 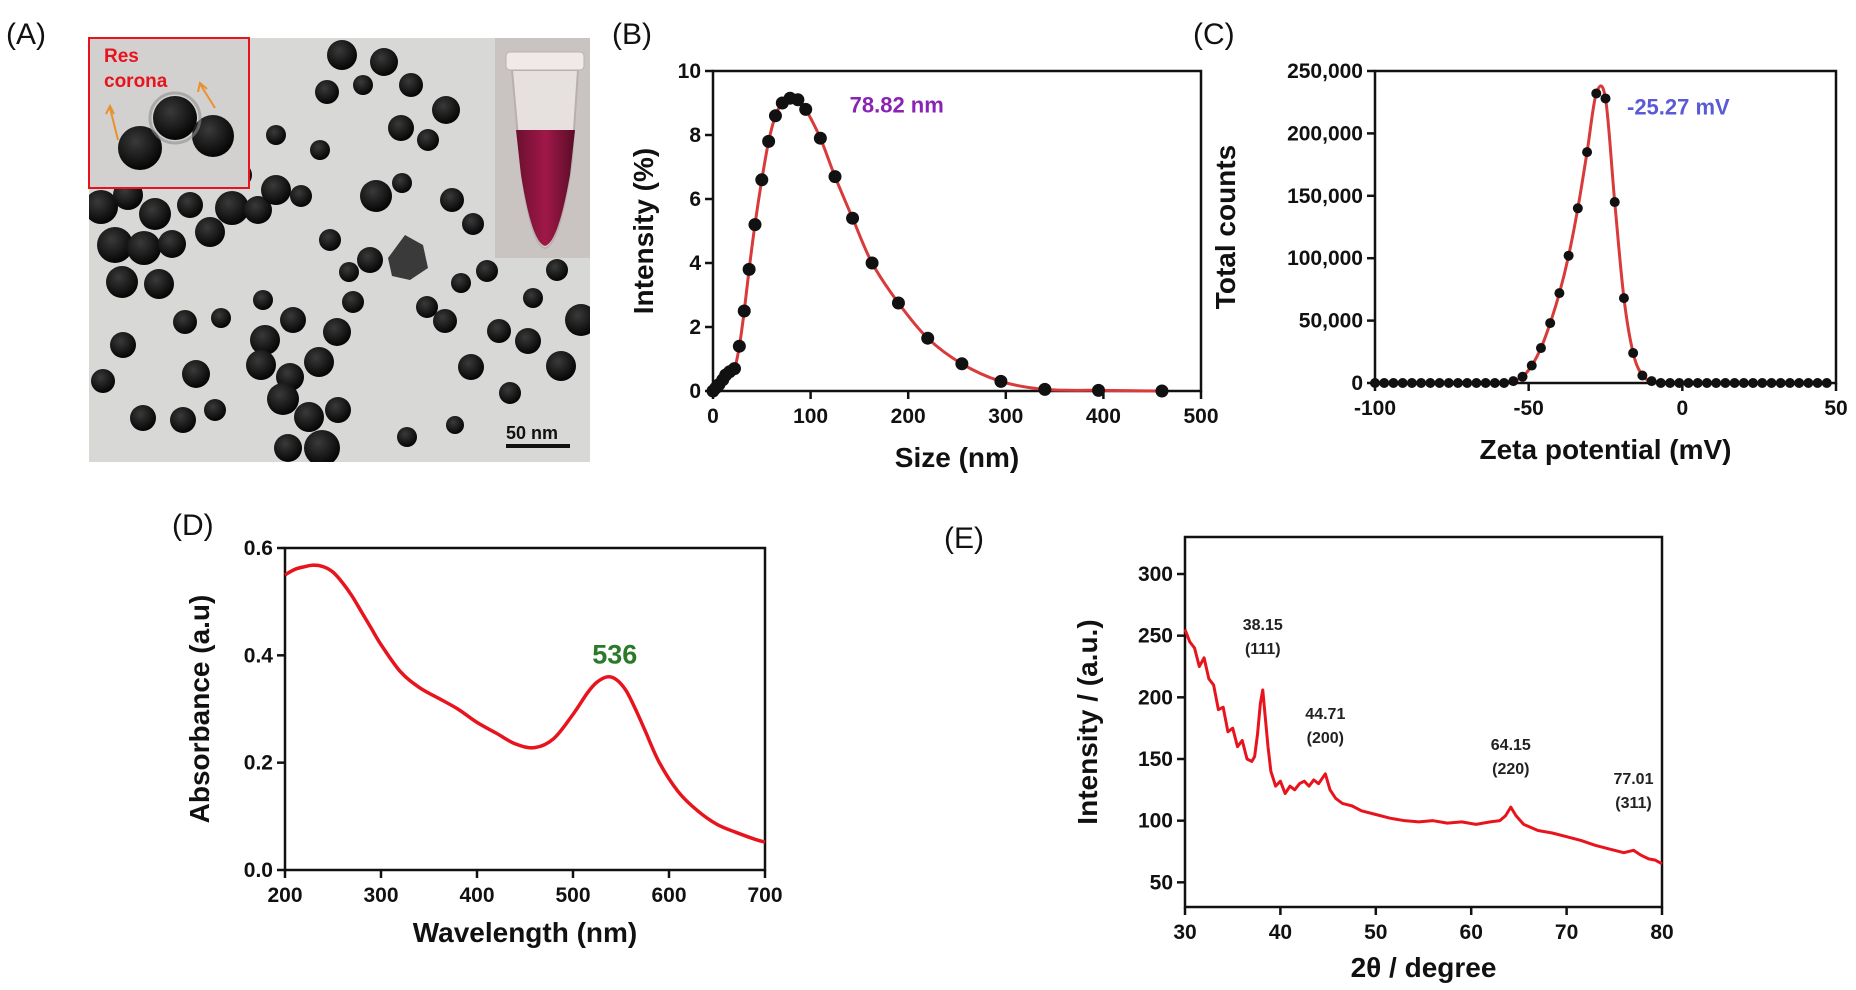 I want to click on x-tick-label: 50, so click(x=1835, y=408).